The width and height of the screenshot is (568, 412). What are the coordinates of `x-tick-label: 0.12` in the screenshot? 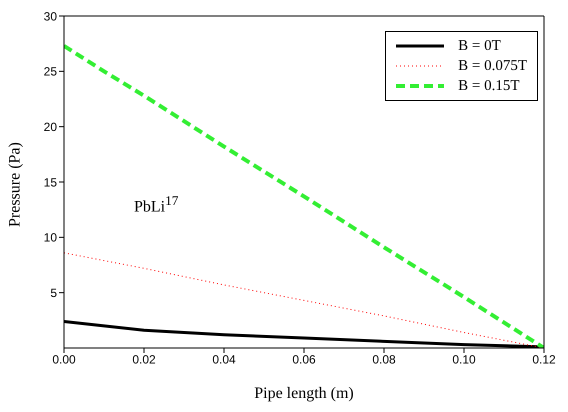 It's located at (544, 359).